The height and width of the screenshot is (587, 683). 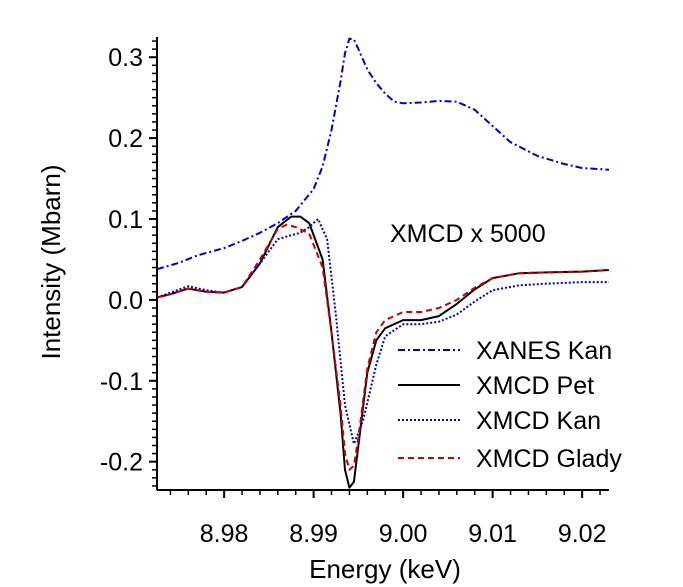 I want to click on x-tick-label: 8.99, so click(x=313, y=534).